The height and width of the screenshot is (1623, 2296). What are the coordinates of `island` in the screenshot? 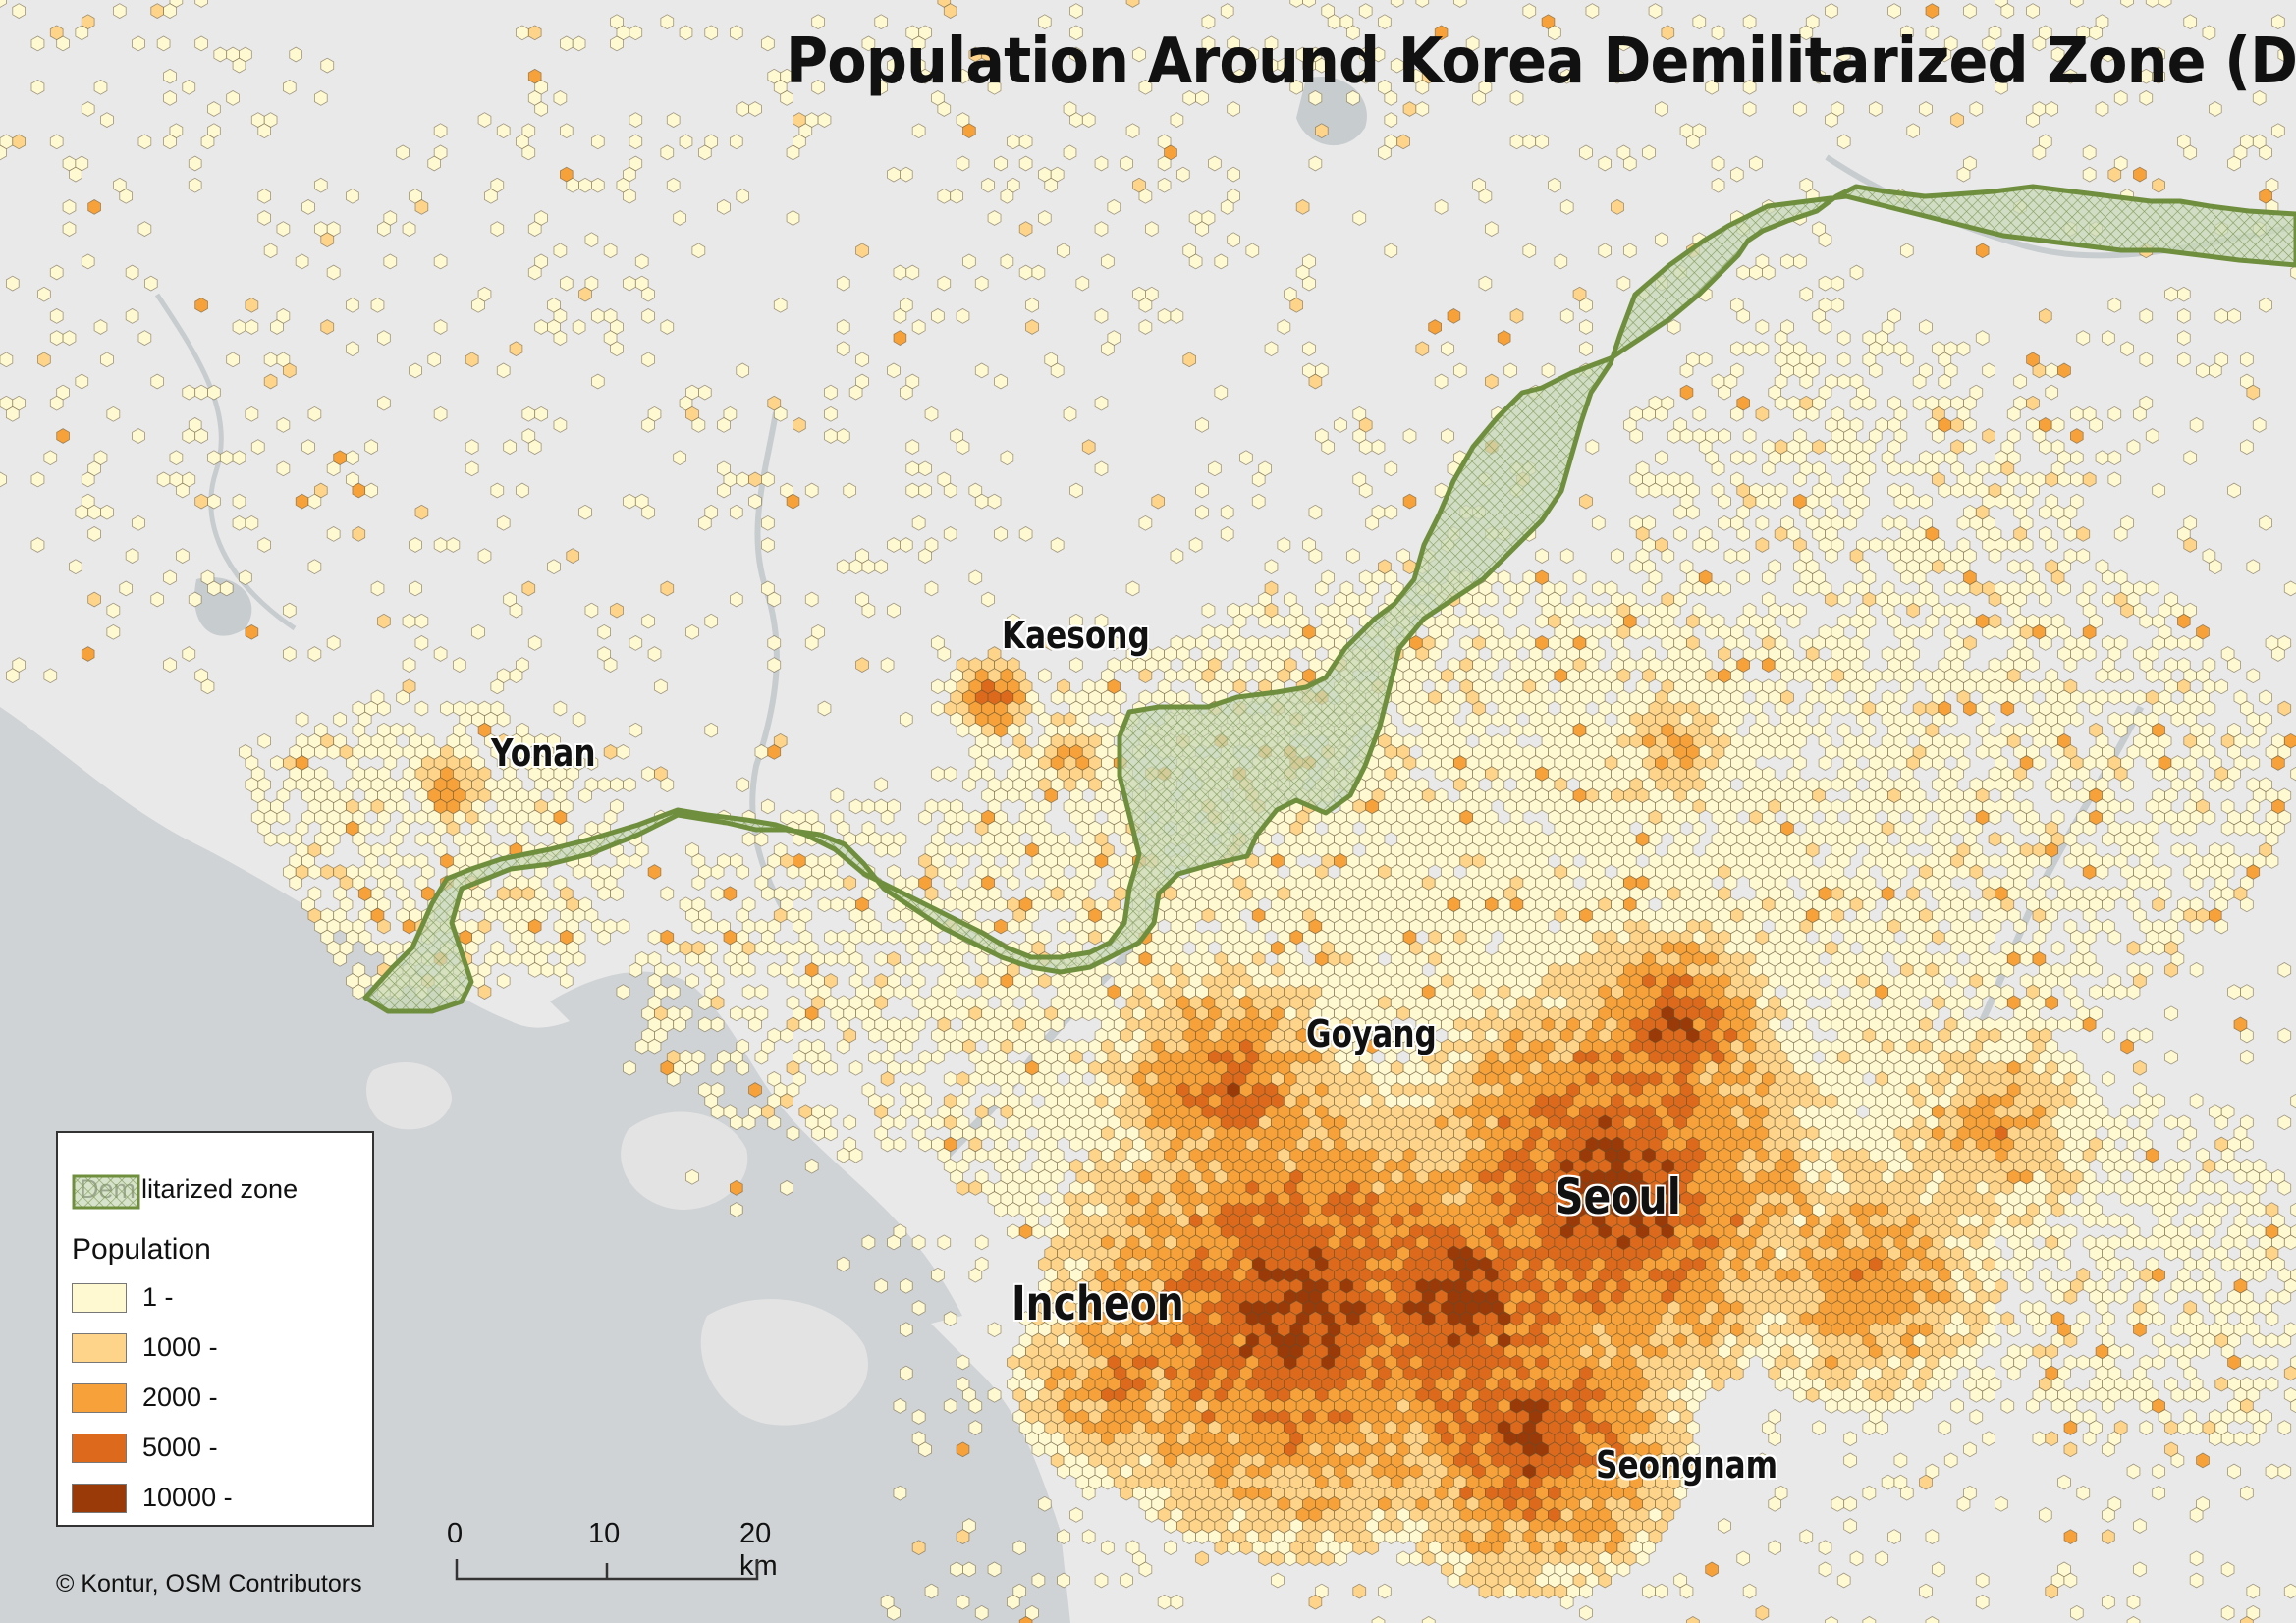 It's located at (684, 1160).